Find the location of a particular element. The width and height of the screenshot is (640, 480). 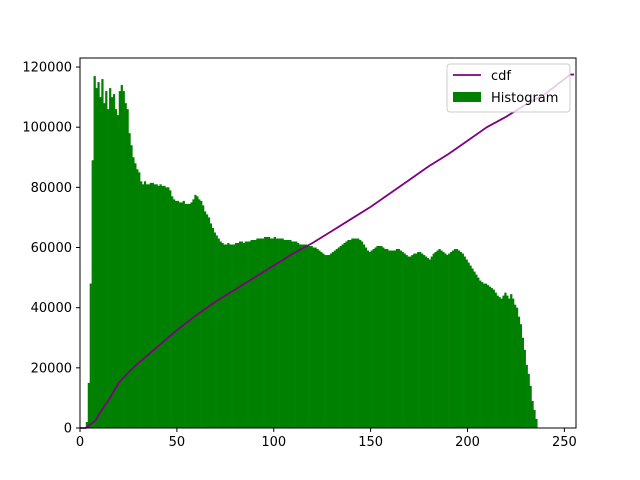

y-tick-label: 120000 is located at coordinates (47, 68).